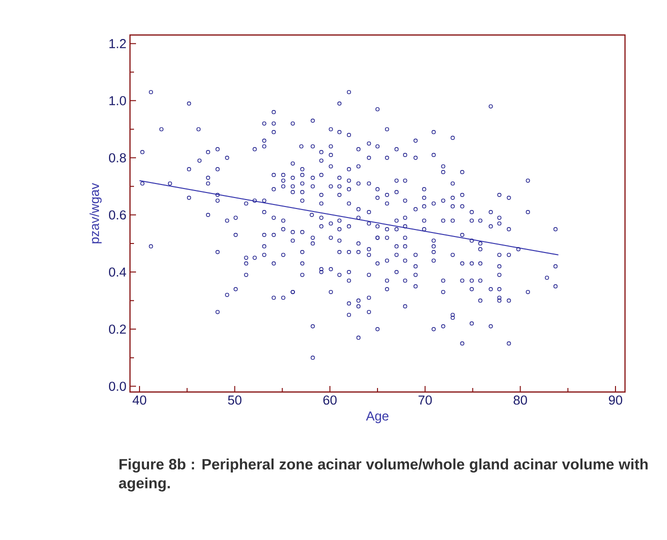  I want to click on y-tick-label: 0.0, so click(117, 386).